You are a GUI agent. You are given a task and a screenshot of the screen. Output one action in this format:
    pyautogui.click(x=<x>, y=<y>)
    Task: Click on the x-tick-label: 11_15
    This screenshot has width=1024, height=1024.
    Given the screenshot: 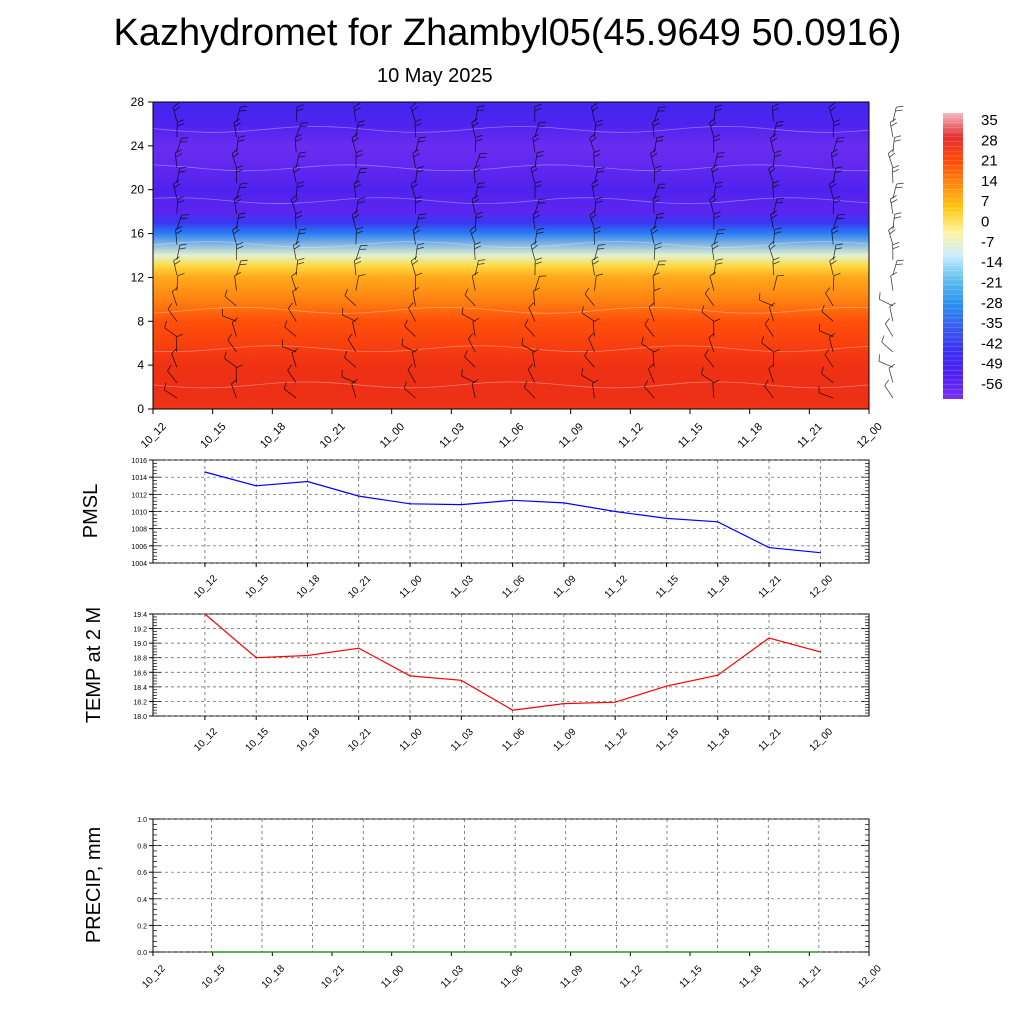 What is the action you would take?
    pyautogui.click(x=667, y=739)
    